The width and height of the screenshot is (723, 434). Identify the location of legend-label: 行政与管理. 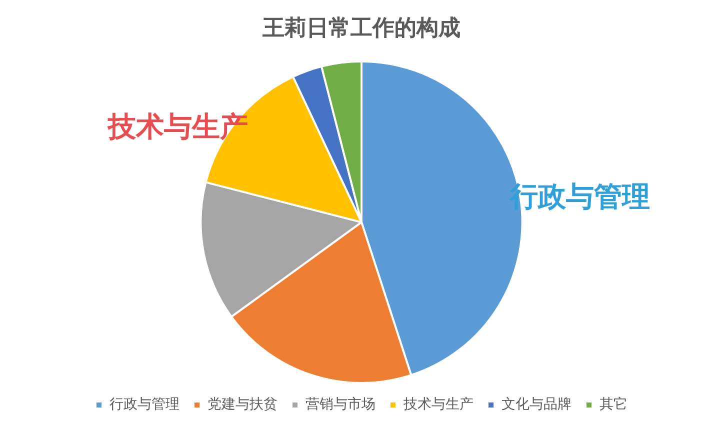
(145, 404).